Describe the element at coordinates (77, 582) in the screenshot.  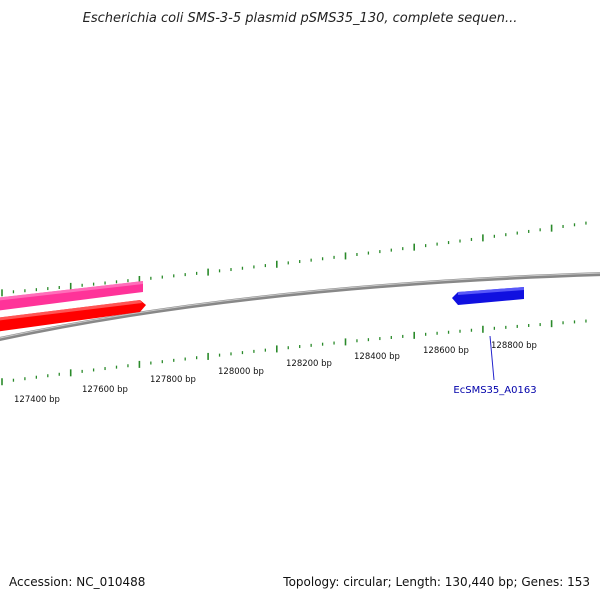
I see `accession-text: Accession: NC_010488` at that location.